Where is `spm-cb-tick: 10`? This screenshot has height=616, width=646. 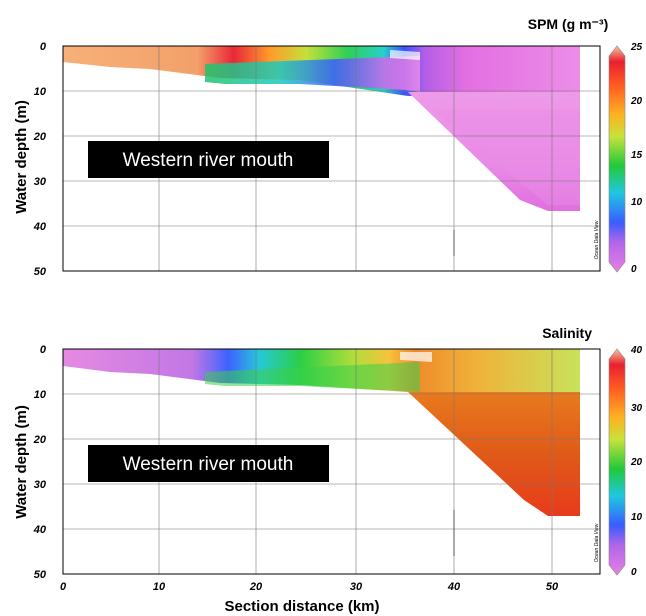
spm-cb-tick: 10 is located at coordinates (637, 202).